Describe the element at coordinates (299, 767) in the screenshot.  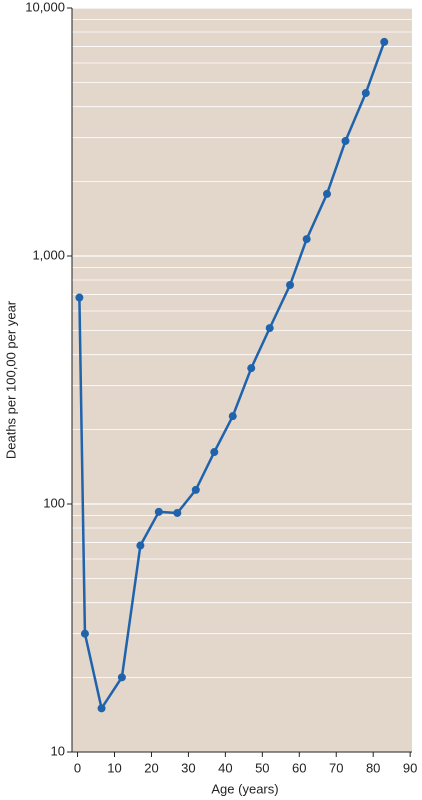
I see `x-tick-label: 60` at that location.